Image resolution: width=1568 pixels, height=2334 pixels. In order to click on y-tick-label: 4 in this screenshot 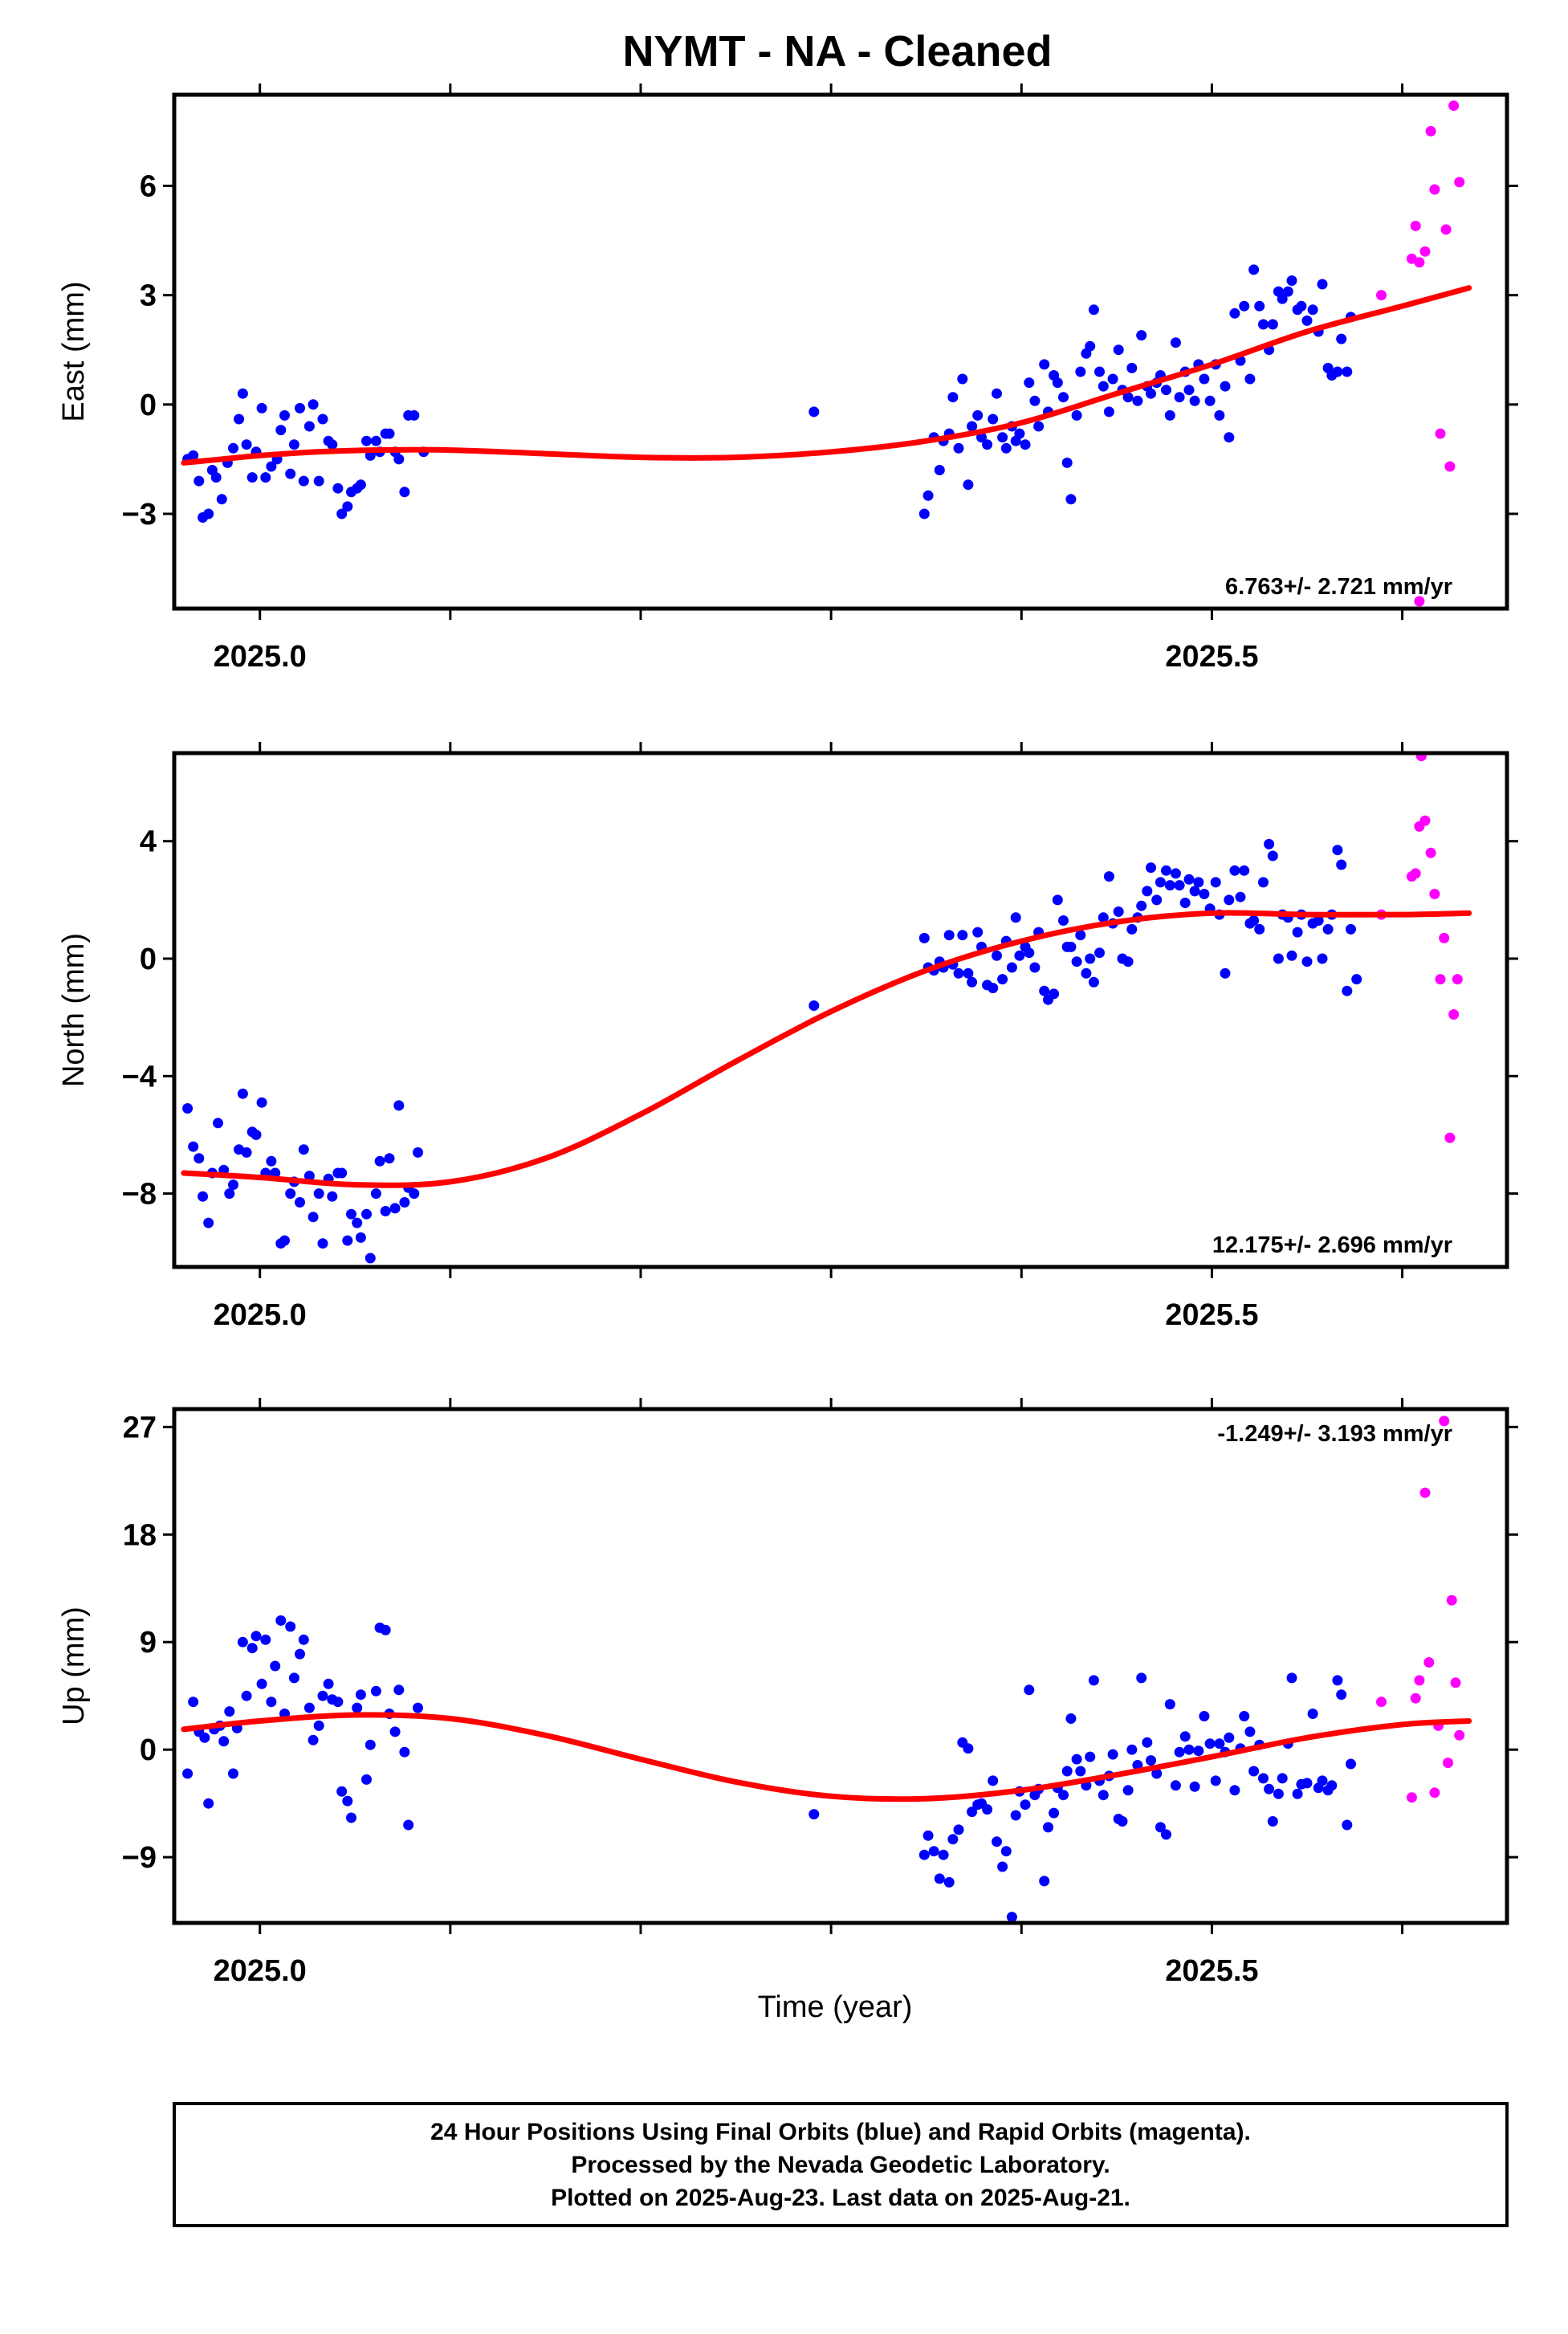, I will do `click(148, 842)`.